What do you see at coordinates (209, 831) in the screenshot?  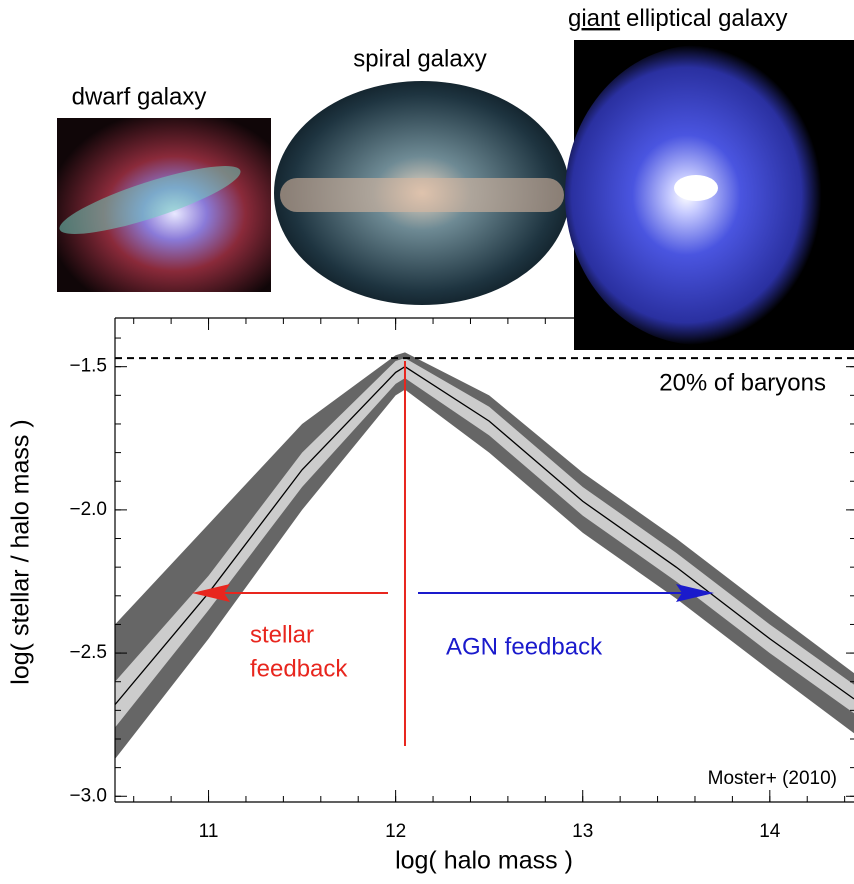 I see `x-tick-label: 11` at bounding box center [209, 831].